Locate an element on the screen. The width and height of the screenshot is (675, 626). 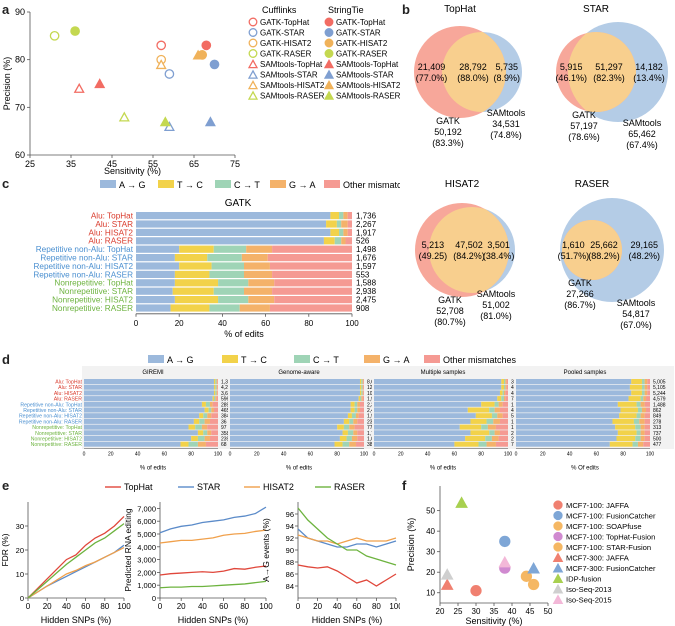
c-row-label: Alu: TopHat is located at coordinates (112, 216).